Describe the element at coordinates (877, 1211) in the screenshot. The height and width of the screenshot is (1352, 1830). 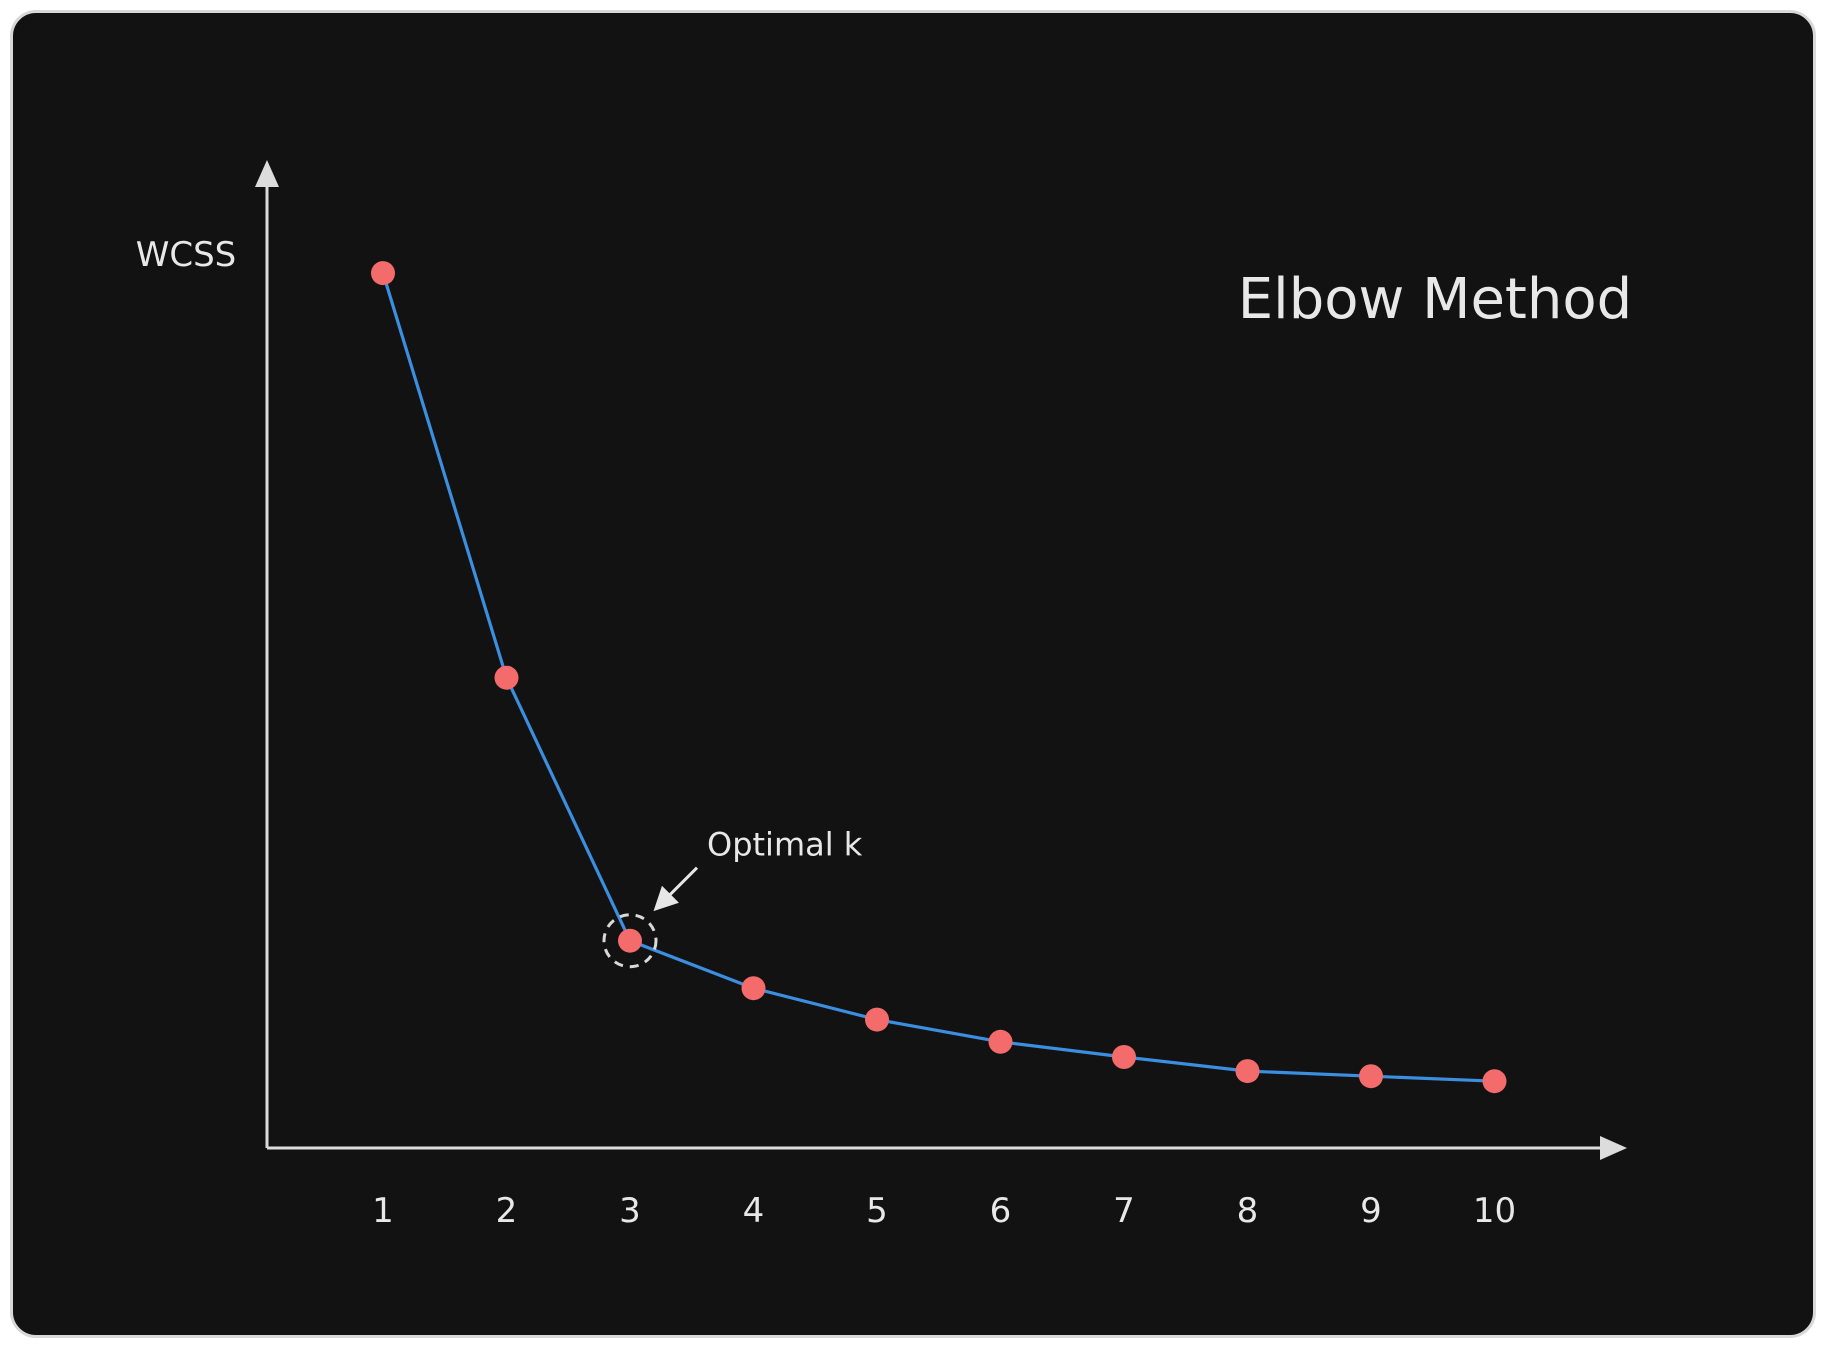
I see `x-tick-label-5: 5` at that location.